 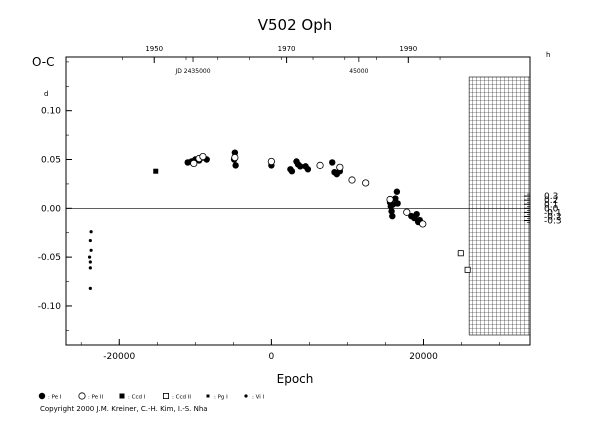 I want to click on legend-label: : Pe II, so click(x=95, y=398).